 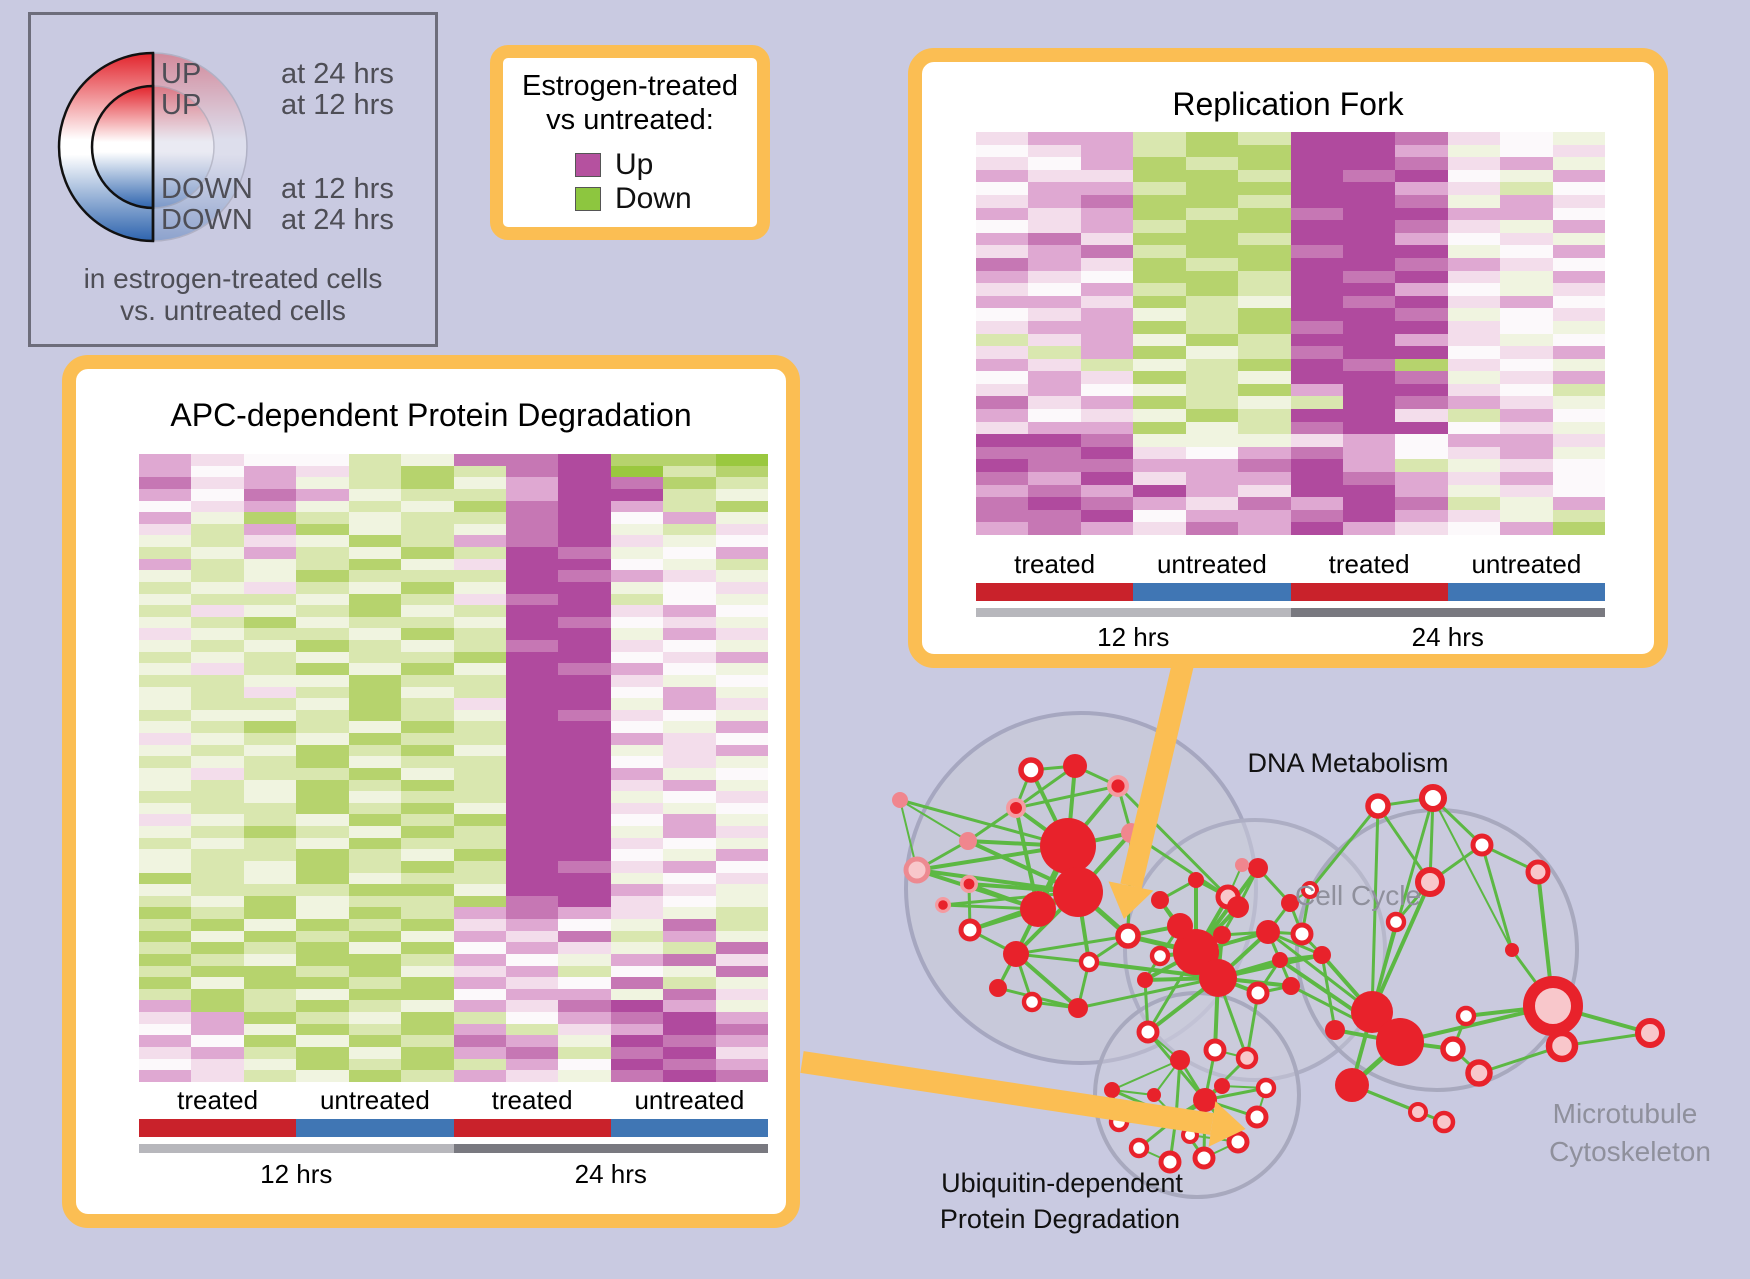 What do you see at coordinates (1288, 104) in the screenshot?
I see `replication-fork-title: Replication Fork` at bounding box center [1288, 104].